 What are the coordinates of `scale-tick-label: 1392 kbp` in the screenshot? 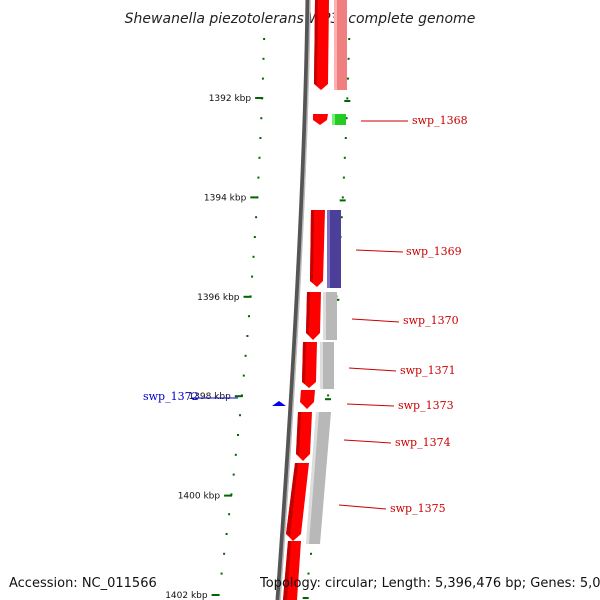 It's located at (230, 99).